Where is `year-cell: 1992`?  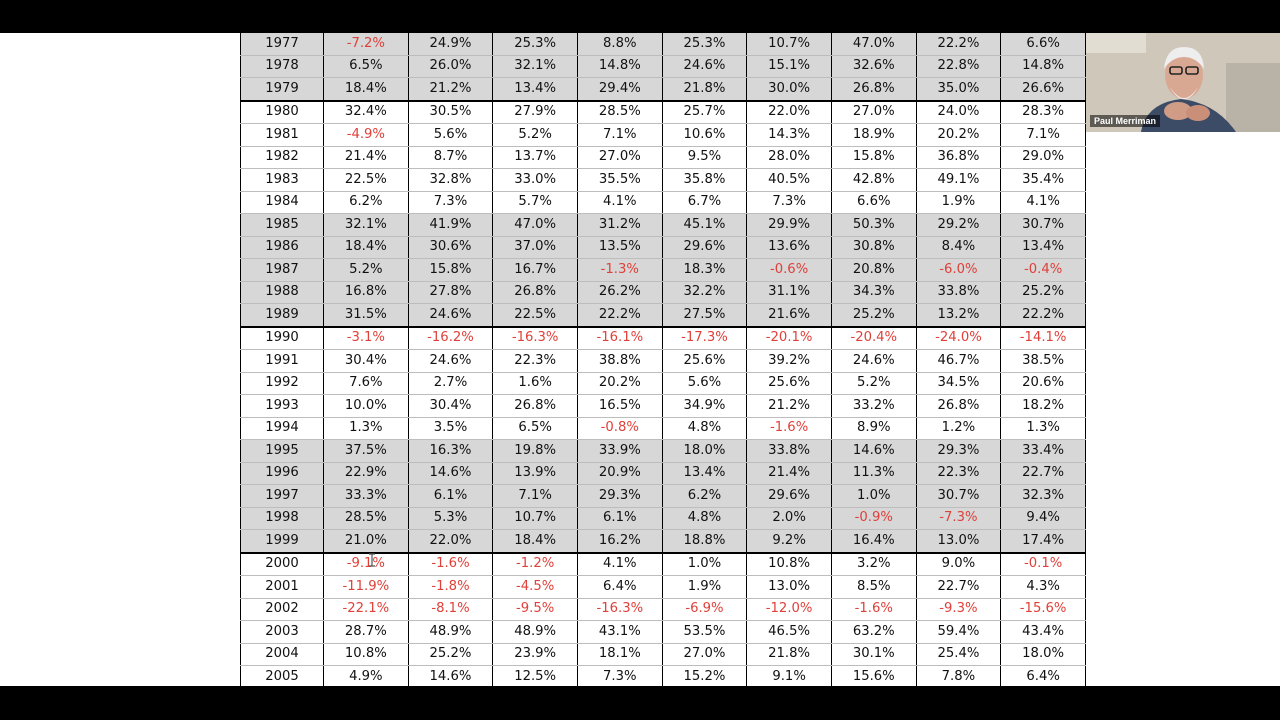 year-cell: 1992 is located at coordinates (282, 383).